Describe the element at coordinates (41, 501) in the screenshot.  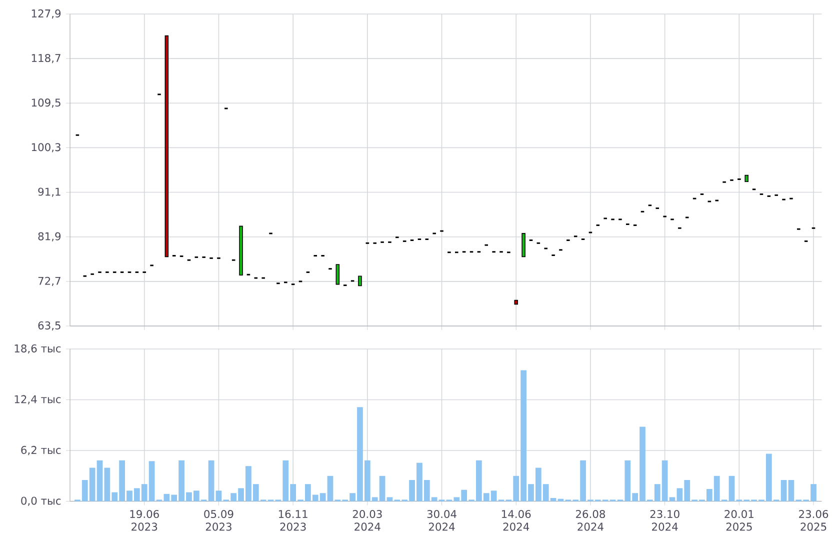
I see `y-tick-label: 0,0 тыс` at that location.